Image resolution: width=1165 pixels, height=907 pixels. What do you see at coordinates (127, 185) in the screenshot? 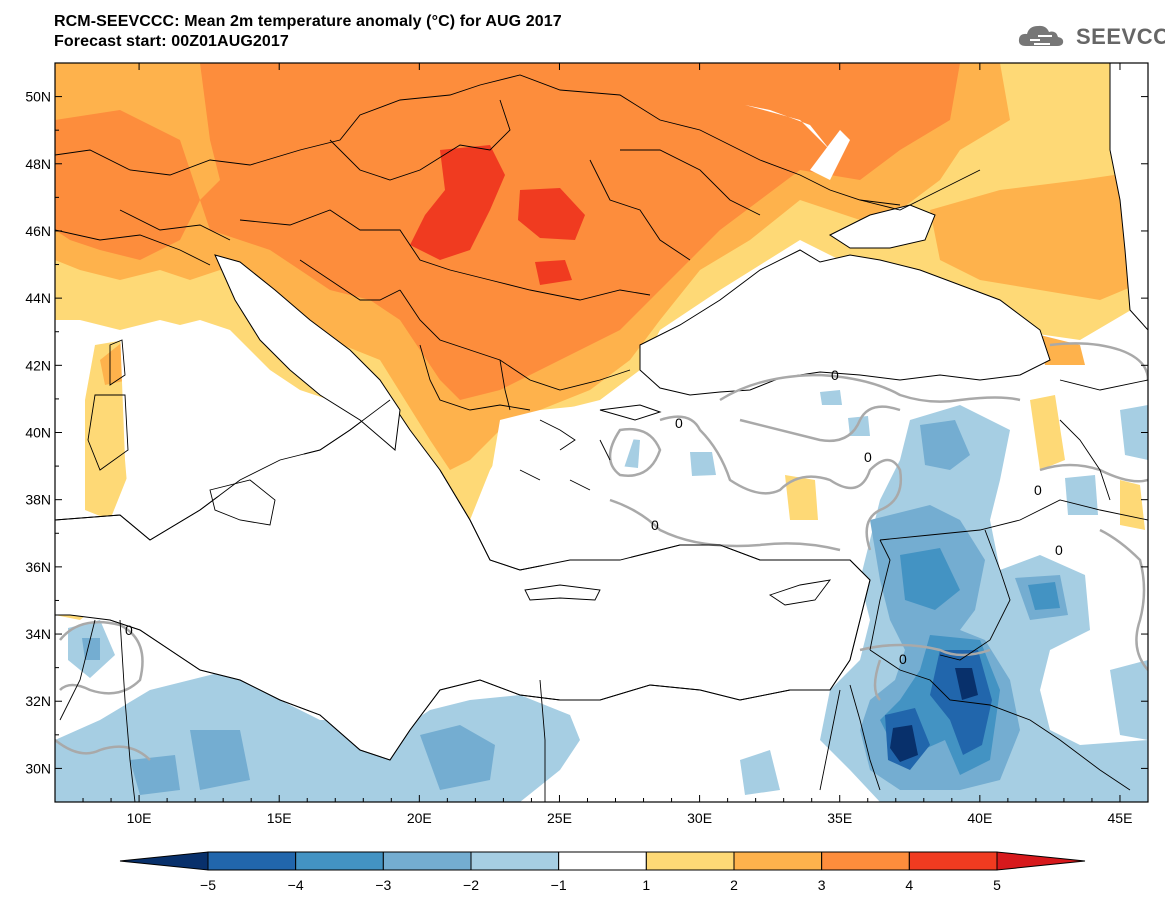
I see `anomaly-region-plus3` at bounding box center [127, 185].